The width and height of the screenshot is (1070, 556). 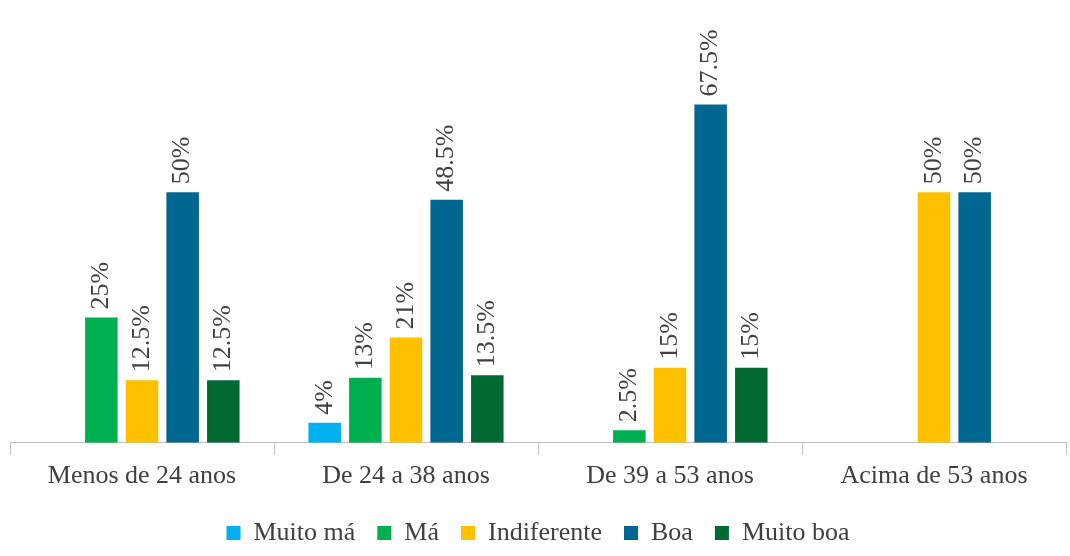 What do you see at coordinates (100, 285) in the screenshot?
I see `data-label: 25%` at bounding box center [100, 285].